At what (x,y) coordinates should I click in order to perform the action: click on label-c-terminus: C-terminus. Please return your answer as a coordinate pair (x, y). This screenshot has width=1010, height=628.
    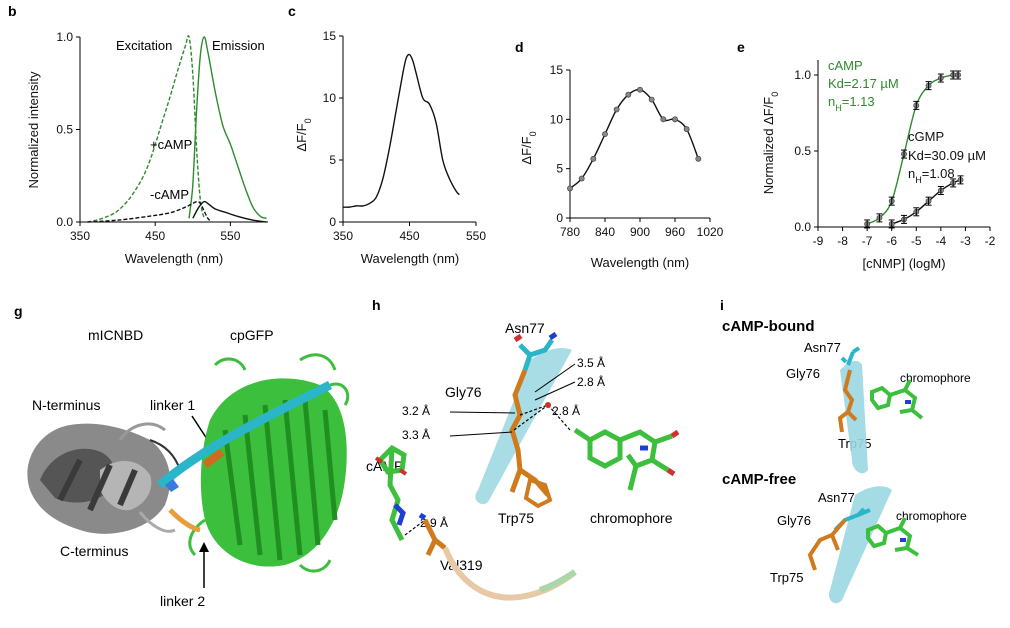
    Looking at the image, I should click on (94, 551).